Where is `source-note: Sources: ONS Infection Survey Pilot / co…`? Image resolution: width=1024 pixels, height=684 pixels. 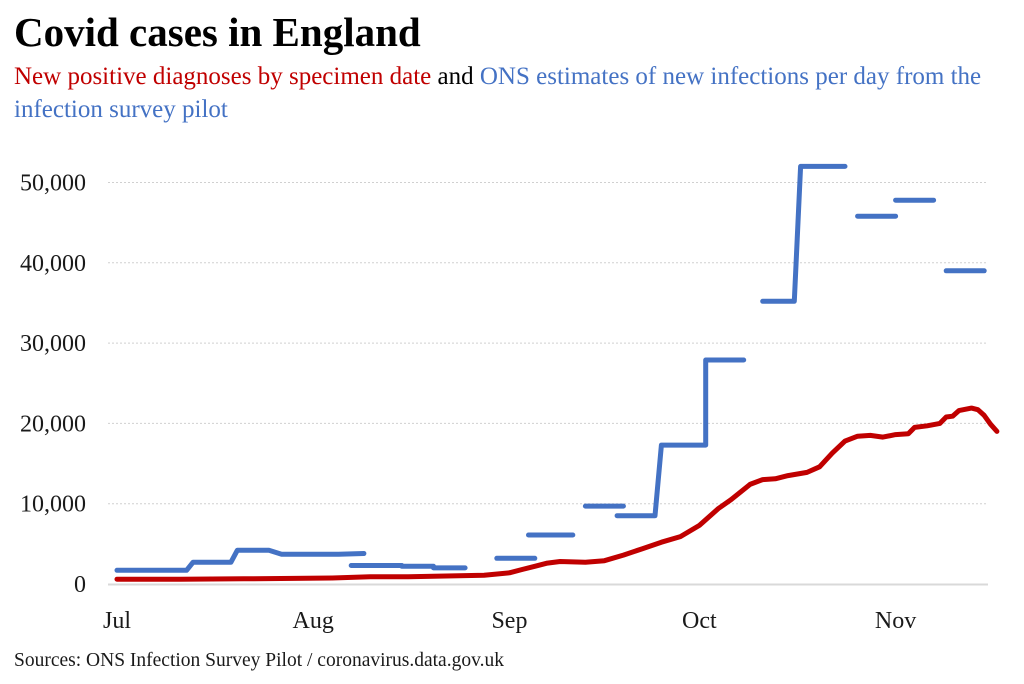
source-note: Sources: ONS Infection Survey Pilot / co… is located at coordinates (259, 660).